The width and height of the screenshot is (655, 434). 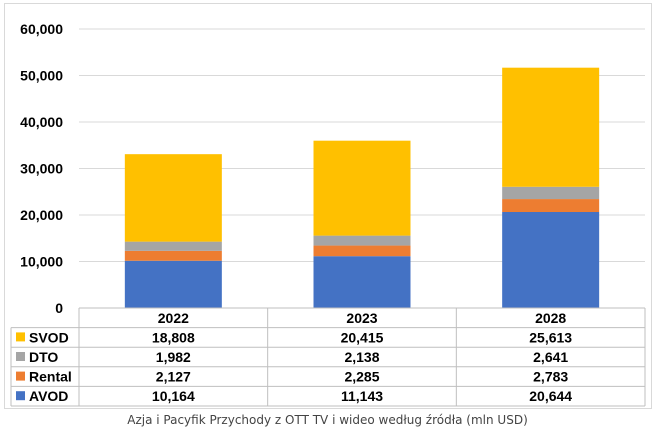 What do you see at coordinates (20, 376) in the screenshot?
I see `legend-key-rental` at bounding box center [20, 376].